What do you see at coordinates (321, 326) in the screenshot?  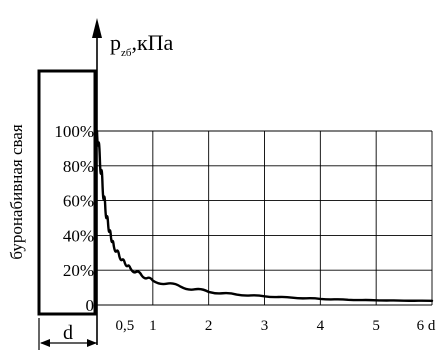 I see `x-tick-label: 4` at bounding box center [321, 326].